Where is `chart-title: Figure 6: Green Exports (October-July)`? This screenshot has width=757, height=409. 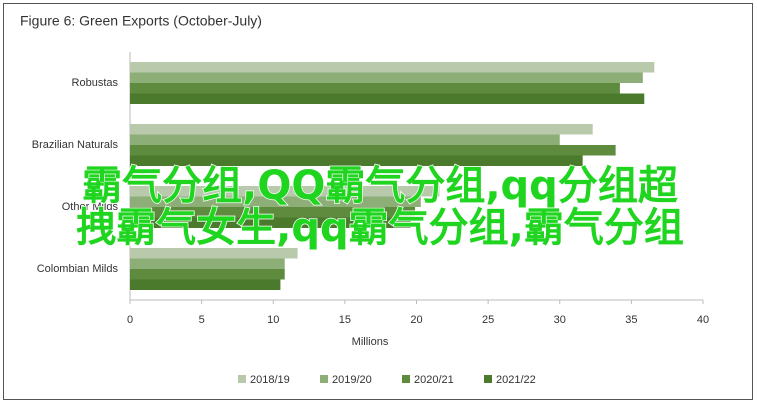 chart-title: Figure 6: Green Exports (October-July) is located at coordinates (141, 21).